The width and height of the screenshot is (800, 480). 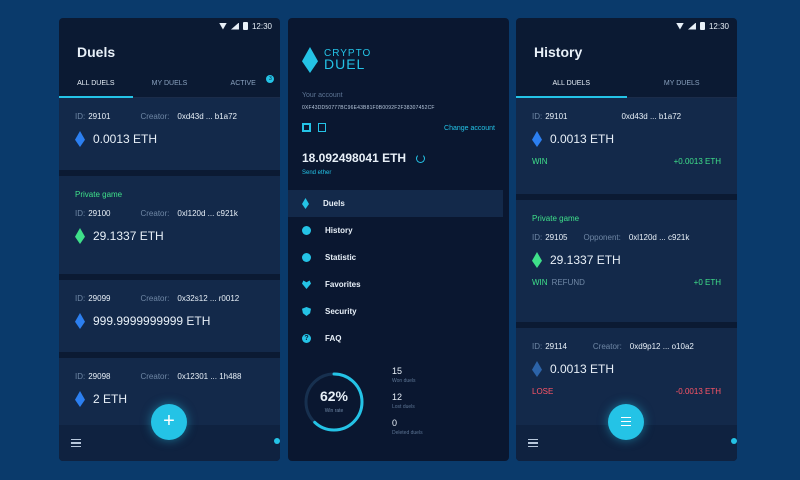 I want to click on won-duels-stat: 15 Won duels, so click(x=404, y=375).